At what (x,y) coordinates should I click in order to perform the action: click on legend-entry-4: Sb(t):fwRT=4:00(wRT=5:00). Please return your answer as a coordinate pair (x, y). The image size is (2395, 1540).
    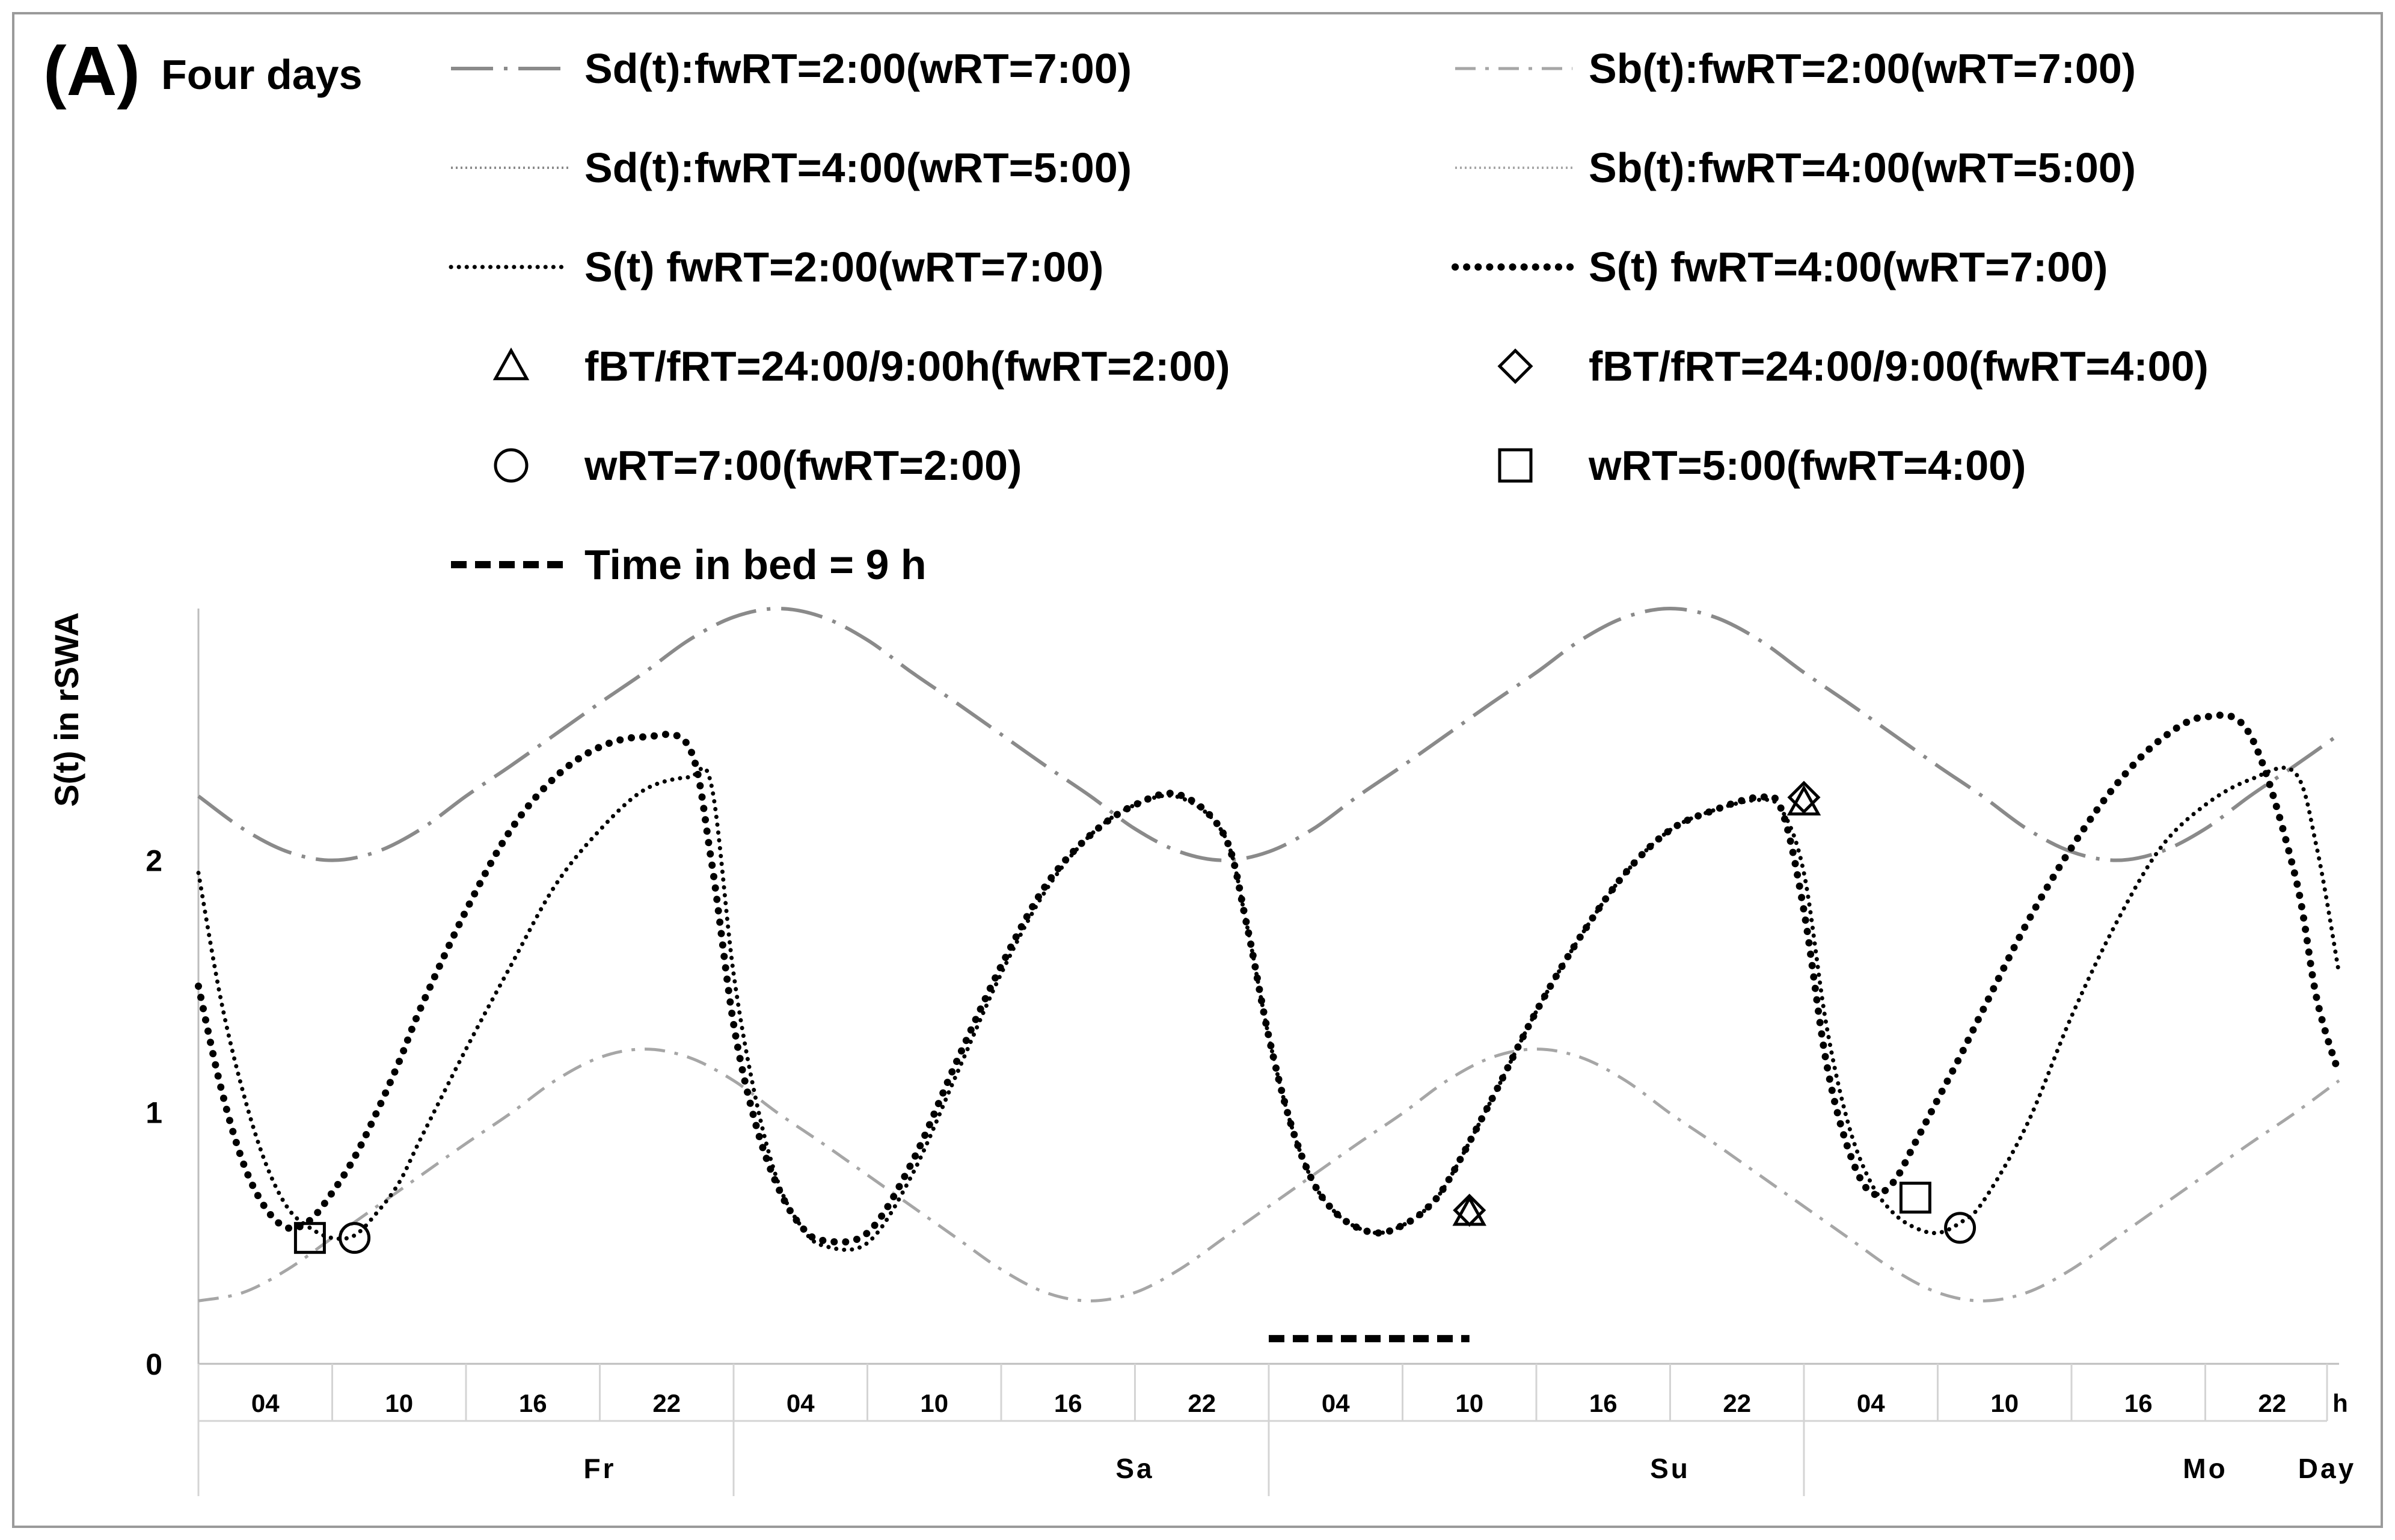
    Looking at the image, I should click on (1795, 167).